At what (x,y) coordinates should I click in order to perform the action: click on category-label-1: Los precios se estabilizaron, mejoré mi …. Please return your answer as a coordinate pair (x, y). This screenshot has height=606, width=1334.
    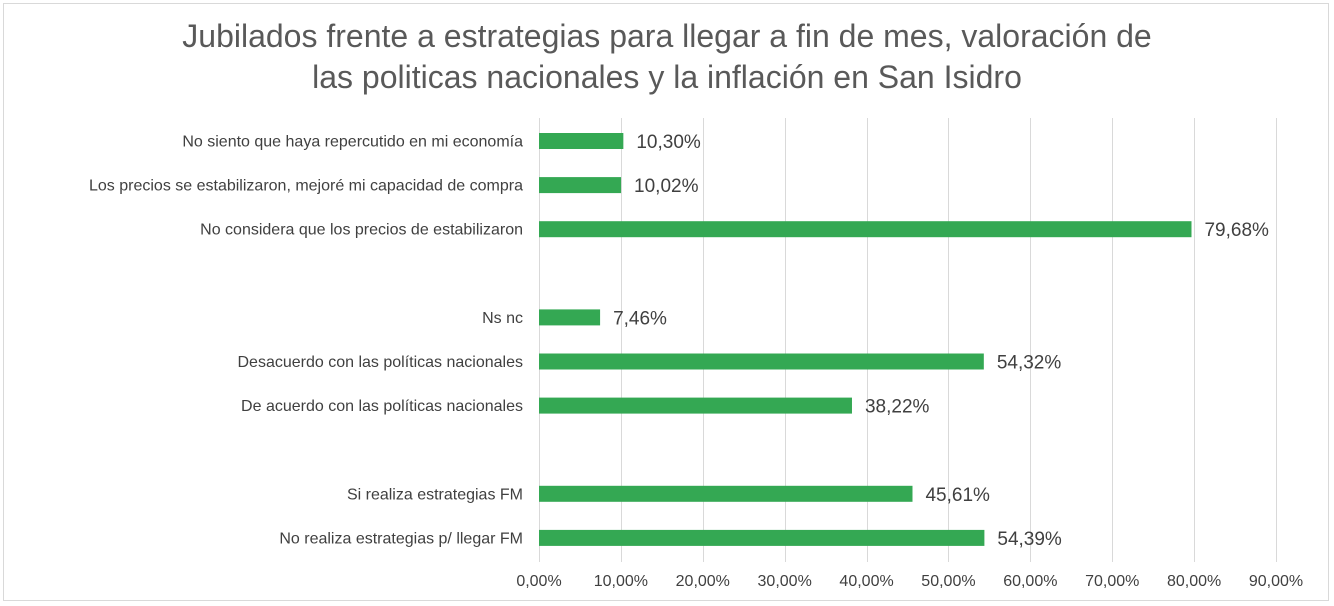
    Looking at the image, I should click on (306, 186).